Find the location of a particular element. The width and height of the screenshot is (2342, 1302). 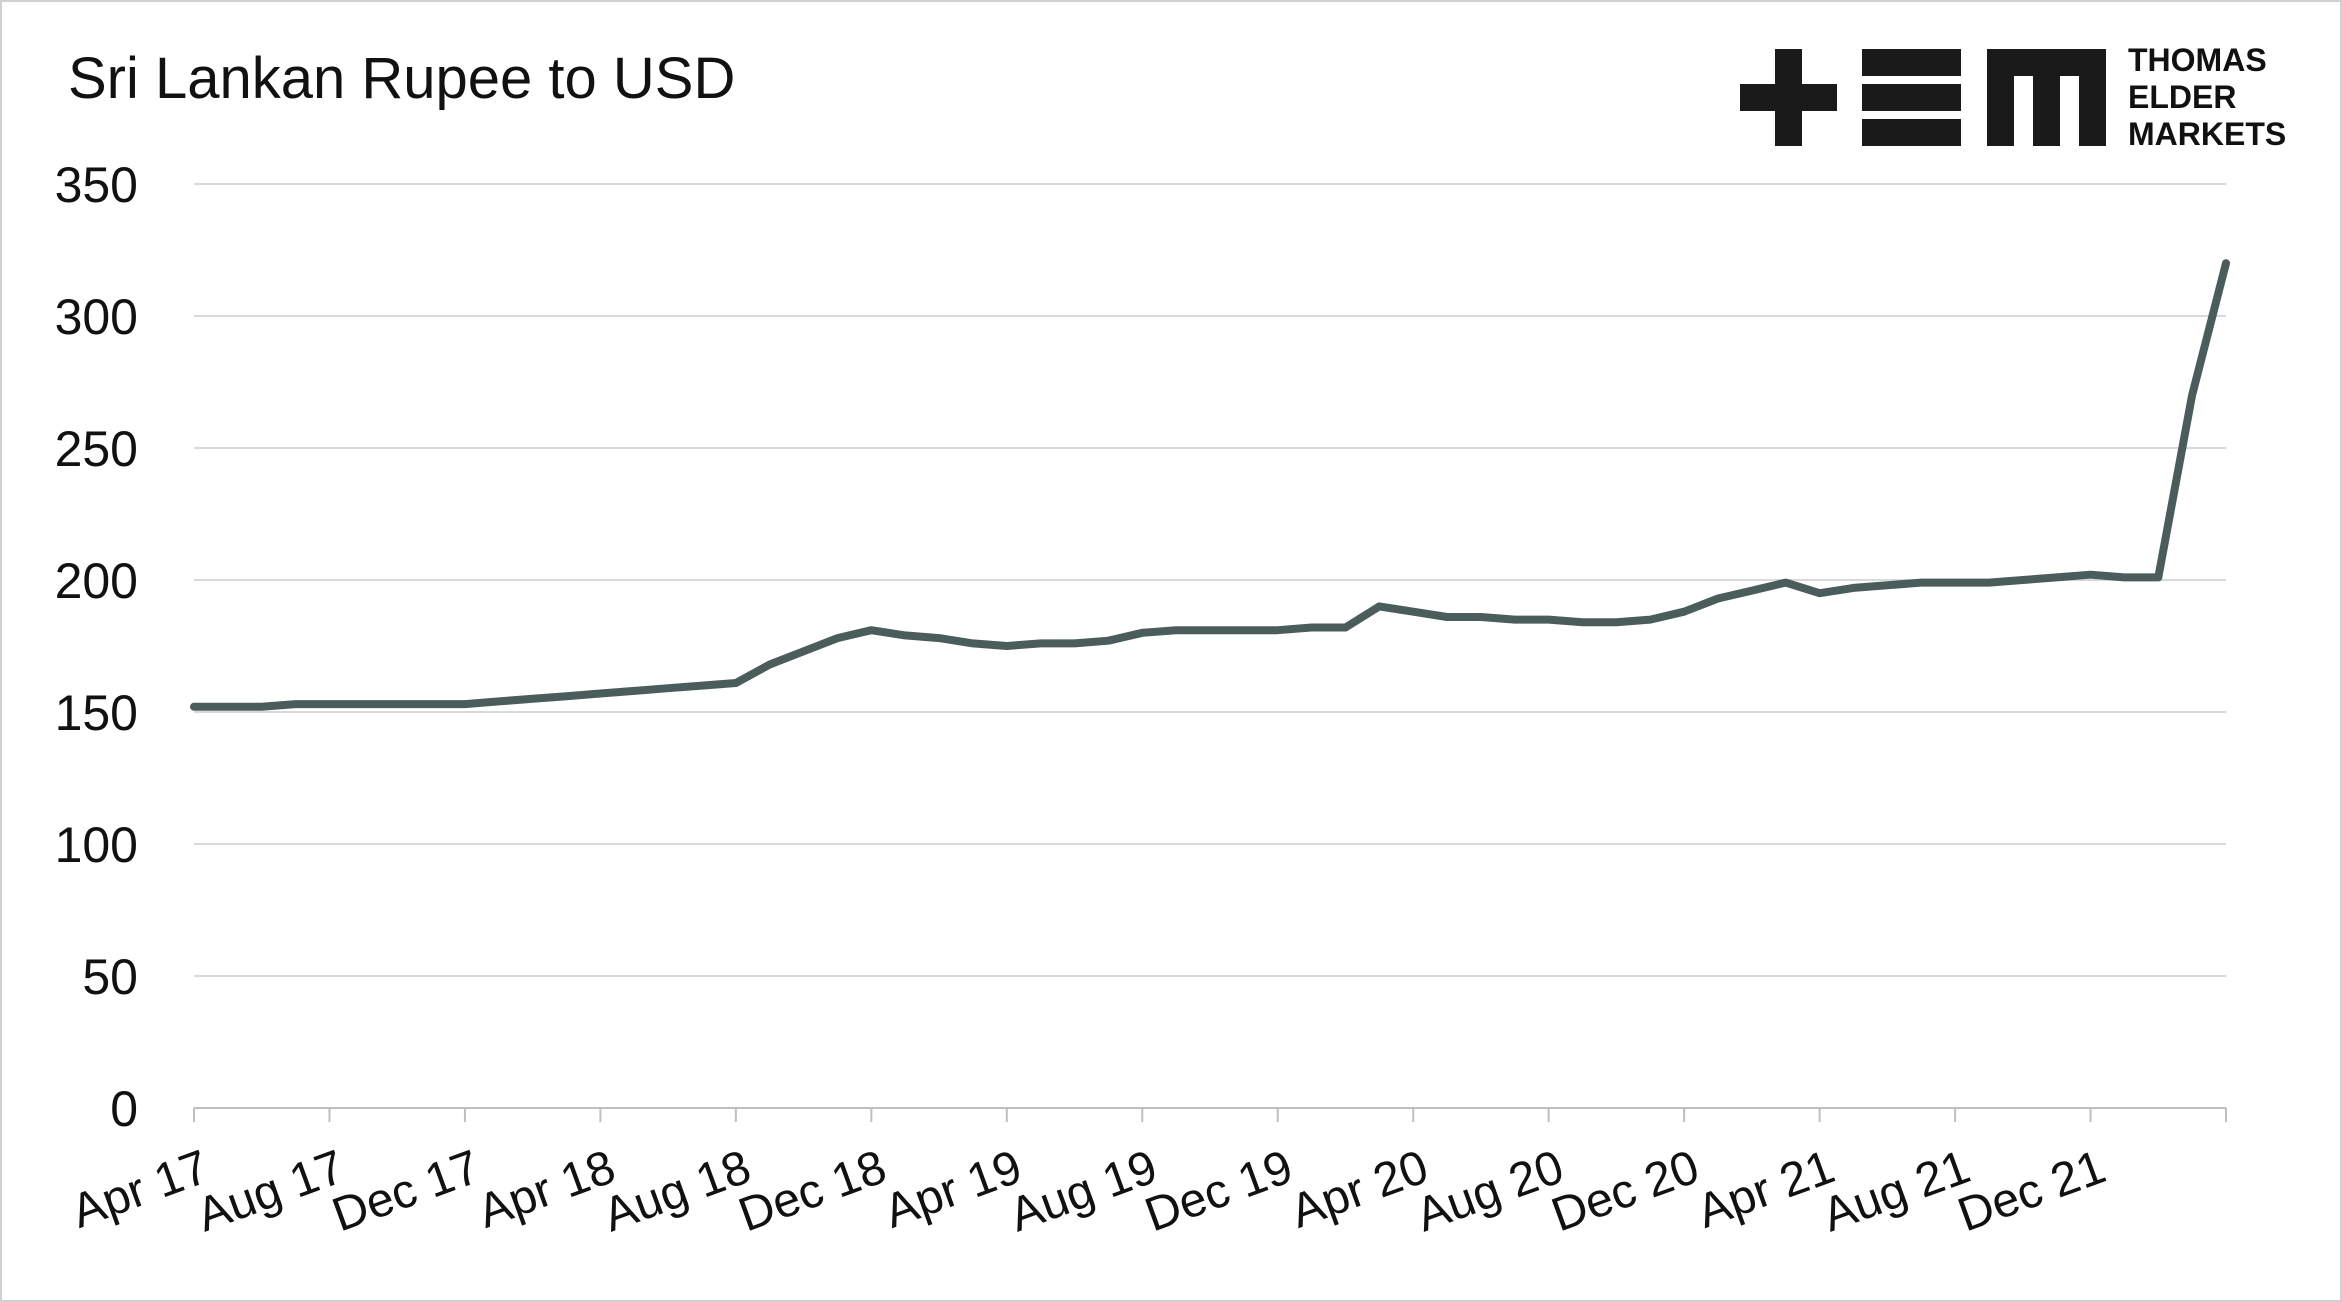

logo-text: ELDER is located at coordinates (2182, 97).